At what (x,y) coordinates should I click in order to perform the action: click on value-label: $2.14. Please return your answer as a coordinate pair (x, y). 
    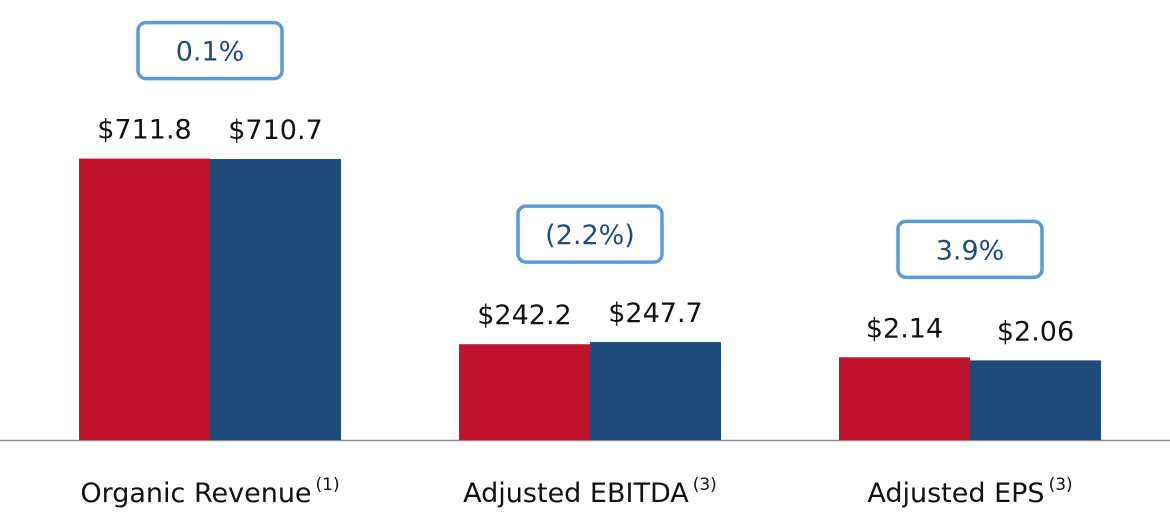
    Looking at the image, I should click on (904, 328).